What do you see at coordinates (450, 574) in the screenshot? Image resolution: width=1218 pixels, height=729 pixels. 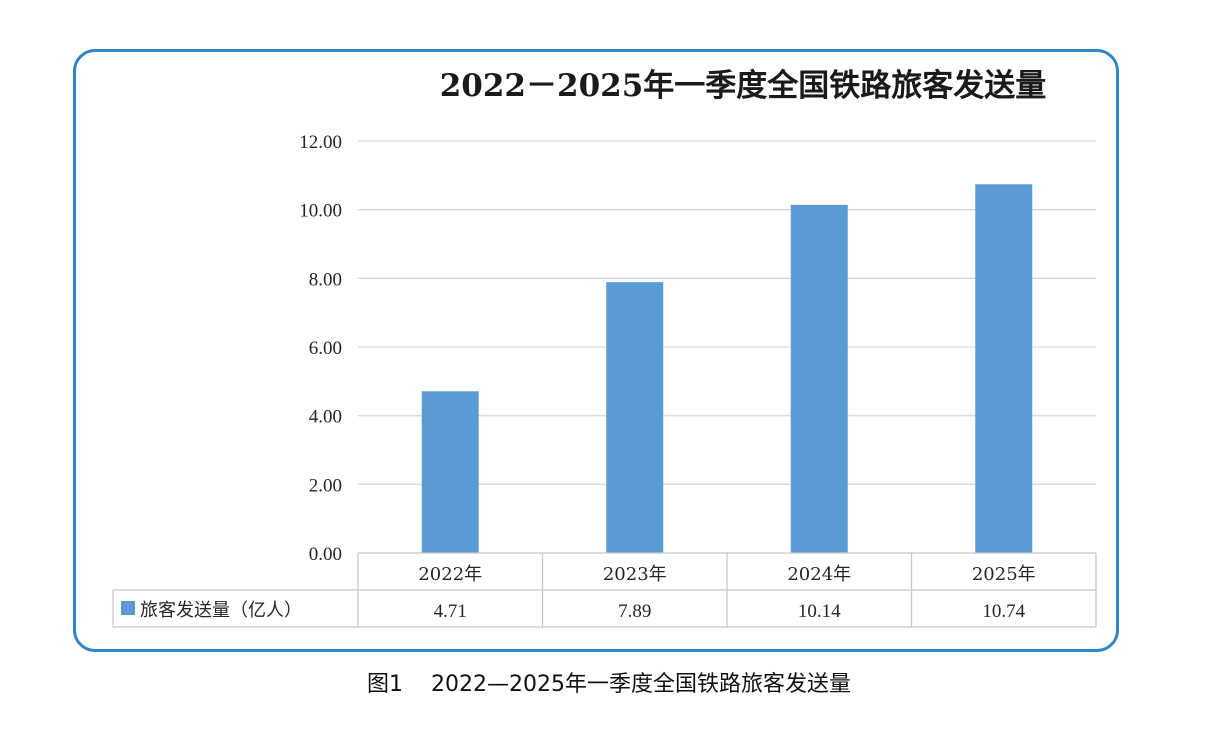 I see `x-tick-label: 2022年` at bounding box center [450, 574].